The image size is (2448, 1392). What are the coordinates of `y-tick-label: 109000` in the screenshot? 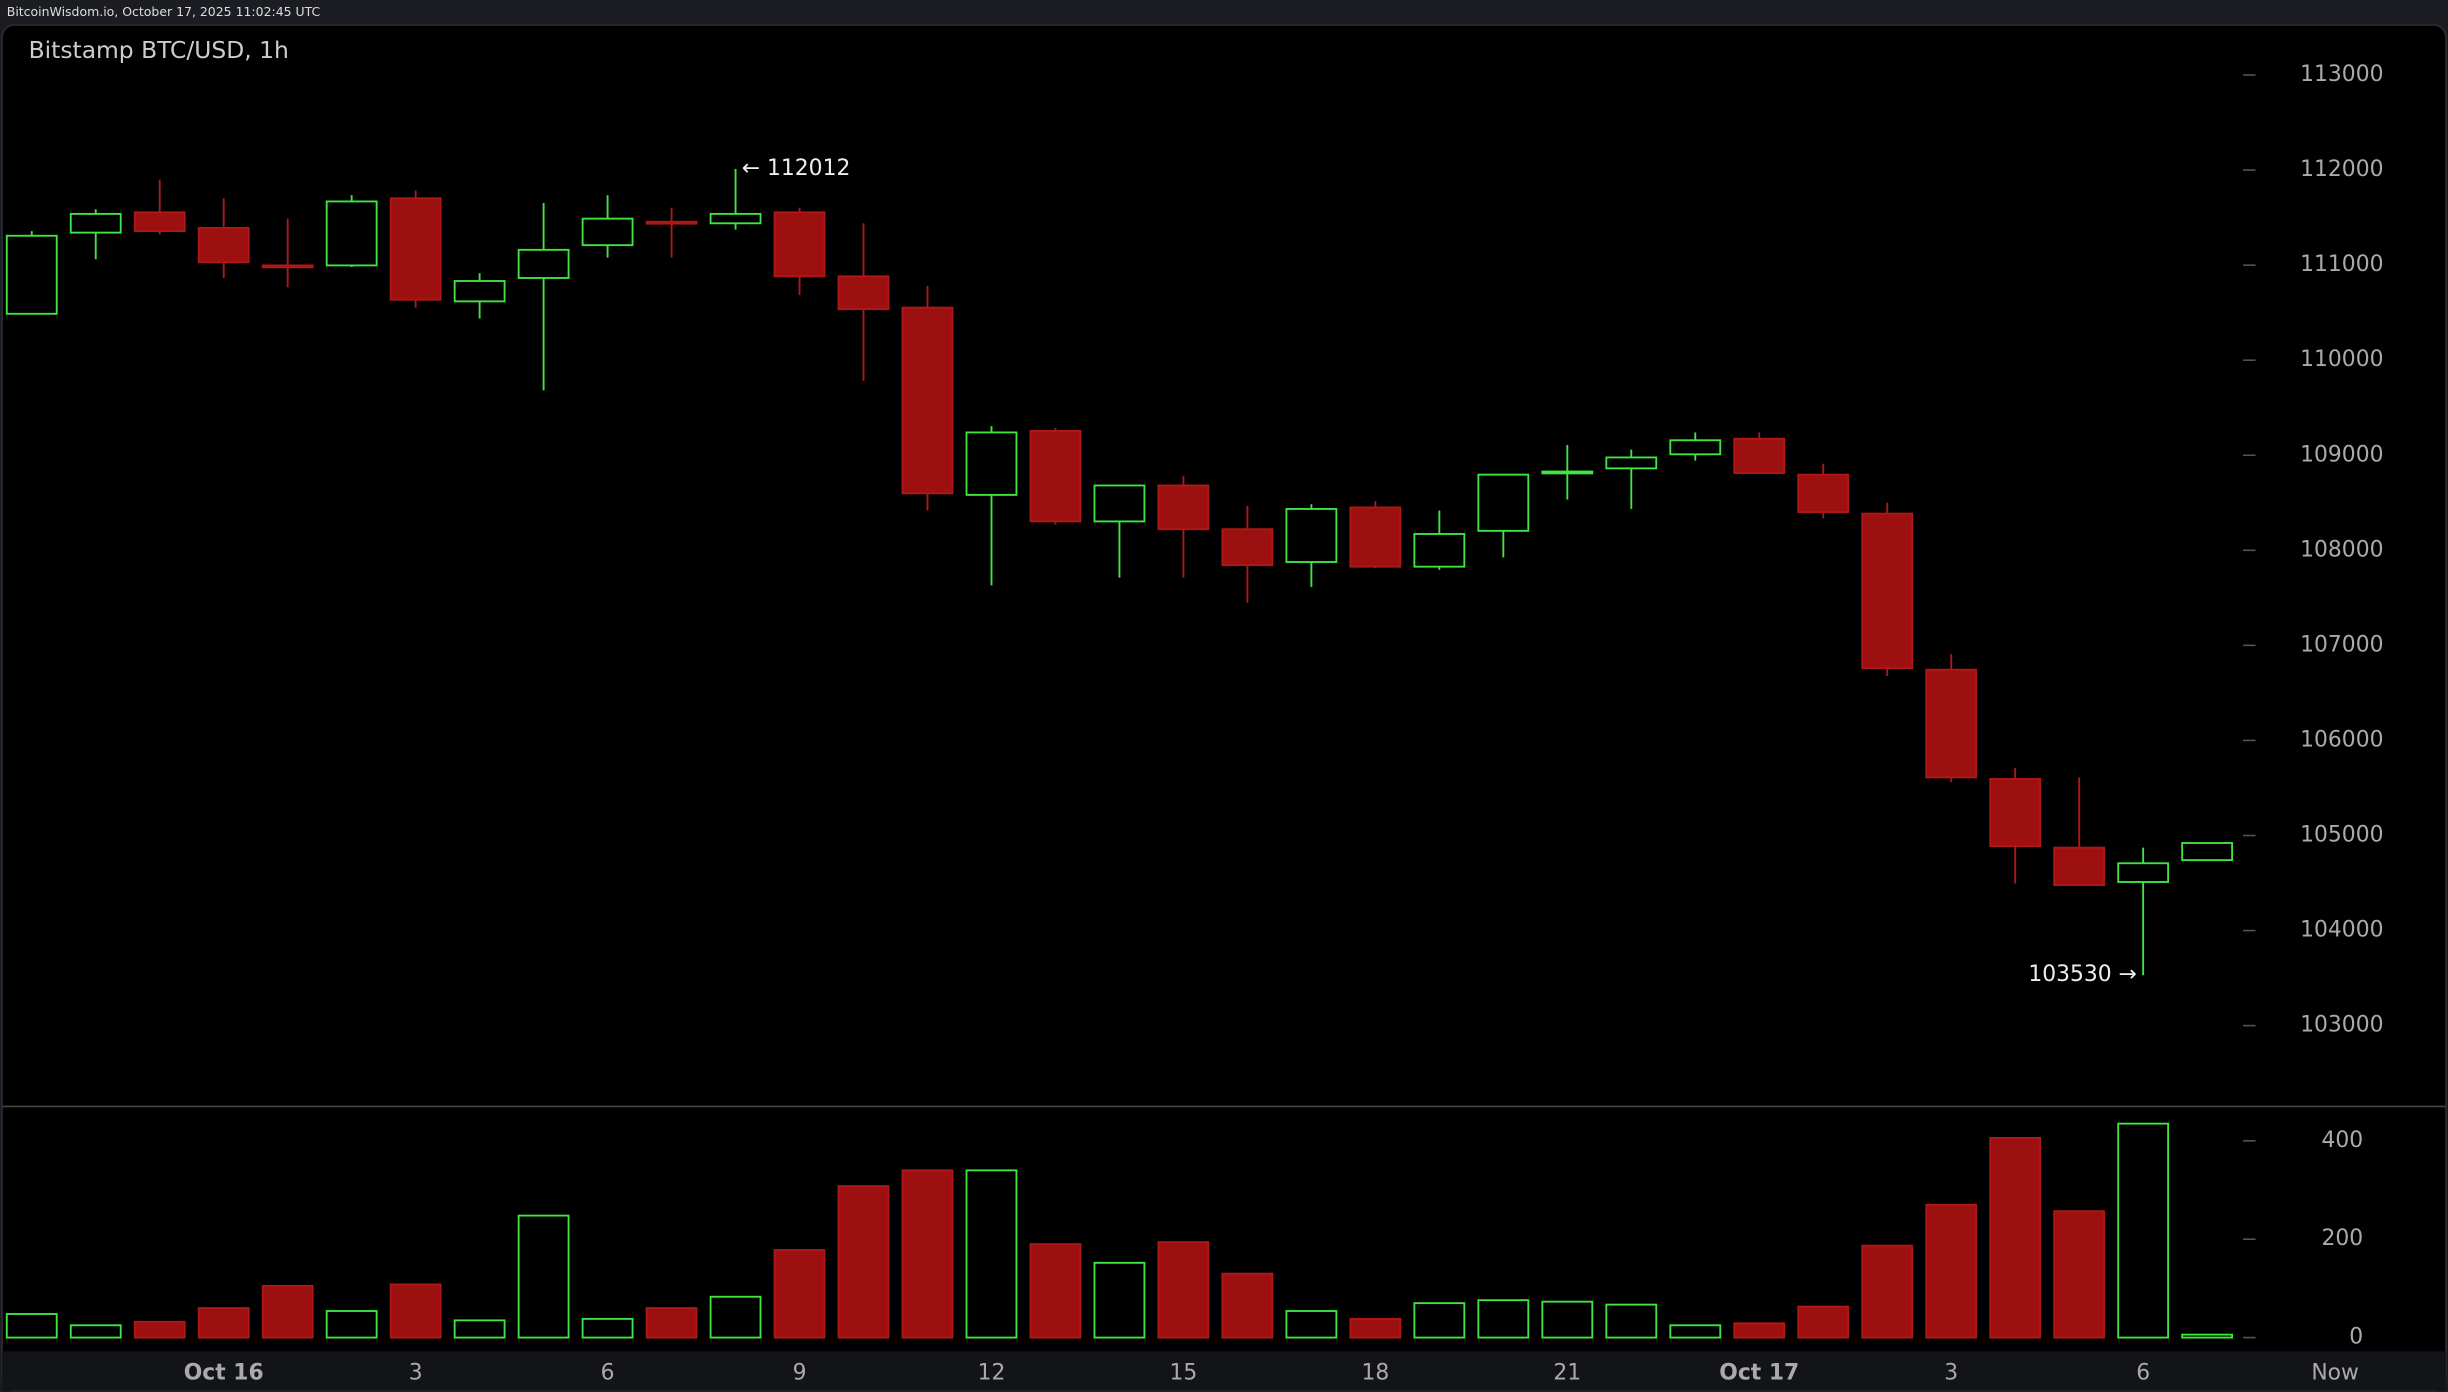 It's located at (2341, 454).